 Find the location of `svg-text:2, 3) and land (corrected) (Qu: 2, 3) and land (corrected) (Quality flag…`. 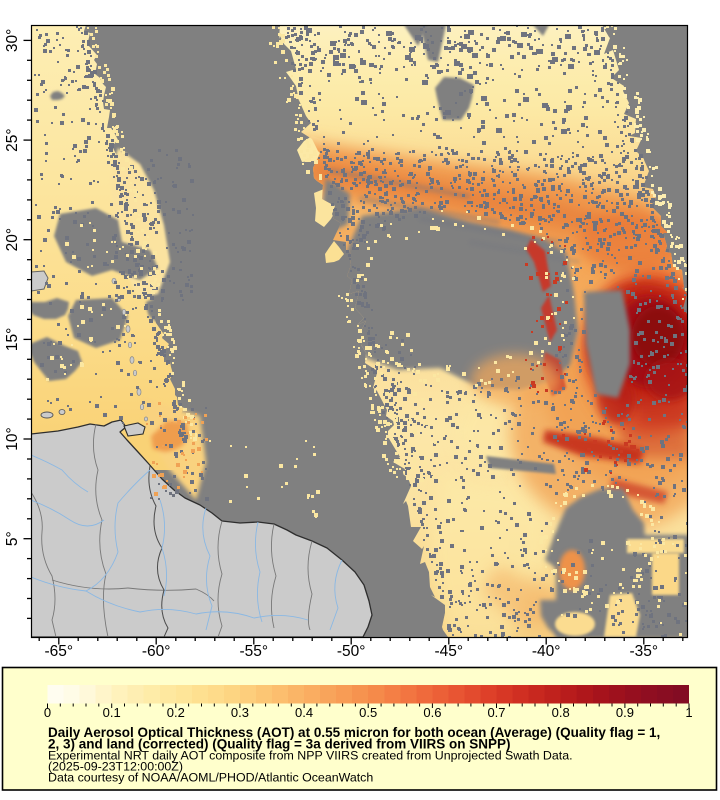

svg-text:2, 3) and land (corrected) (Qu: 2, 3) and land (corrected) (Quality flag… is located at coordinates (279, 744).